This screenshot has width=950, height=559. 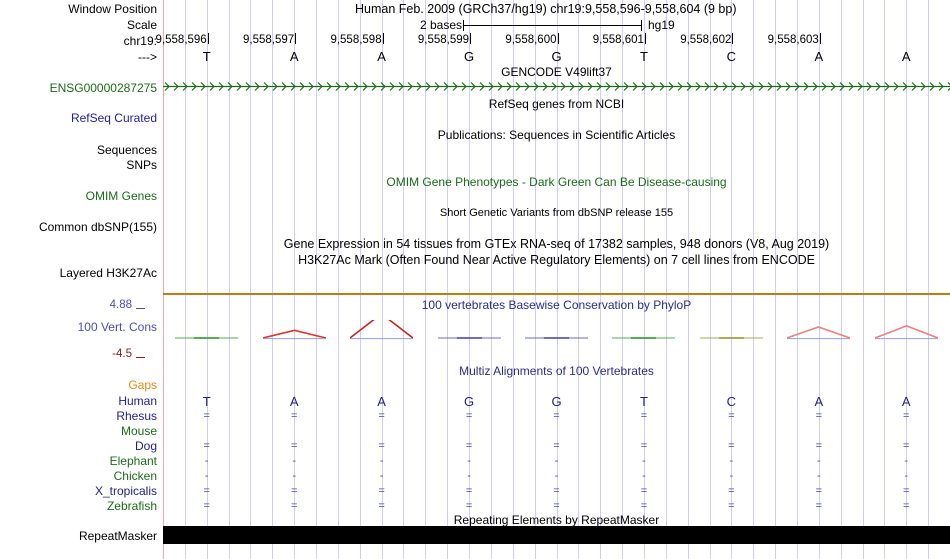 What do you see at coordinates (618, 40) in the screenshot?
I see `ruler-position-label: 9,558,601` at bounding box center [618, 40].